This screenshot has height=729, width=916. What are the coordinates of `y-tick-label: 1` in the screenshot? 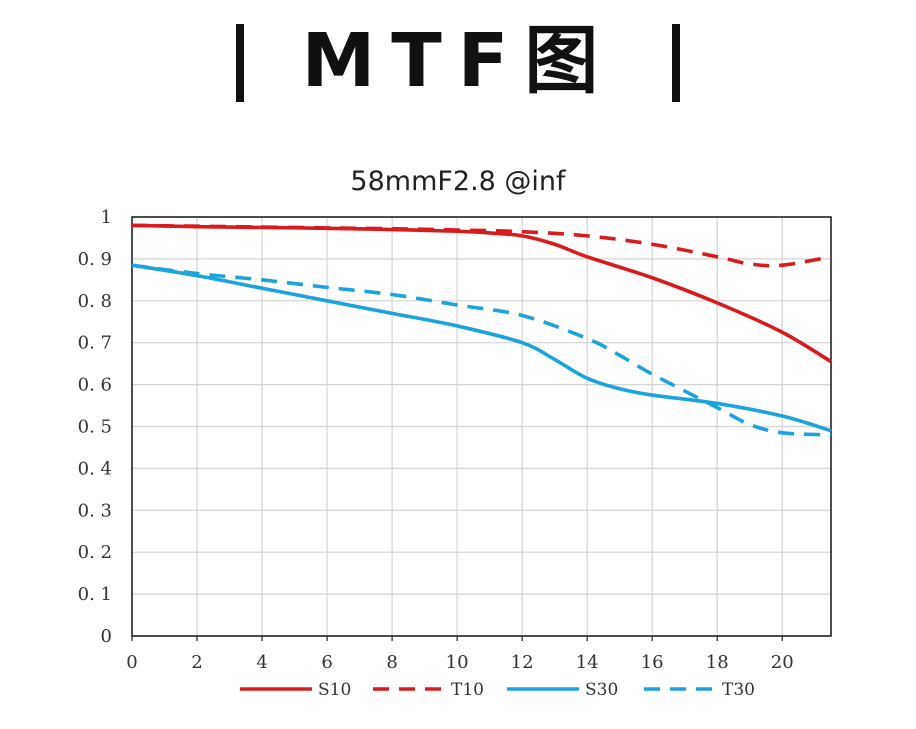 It's located at (106, 217).